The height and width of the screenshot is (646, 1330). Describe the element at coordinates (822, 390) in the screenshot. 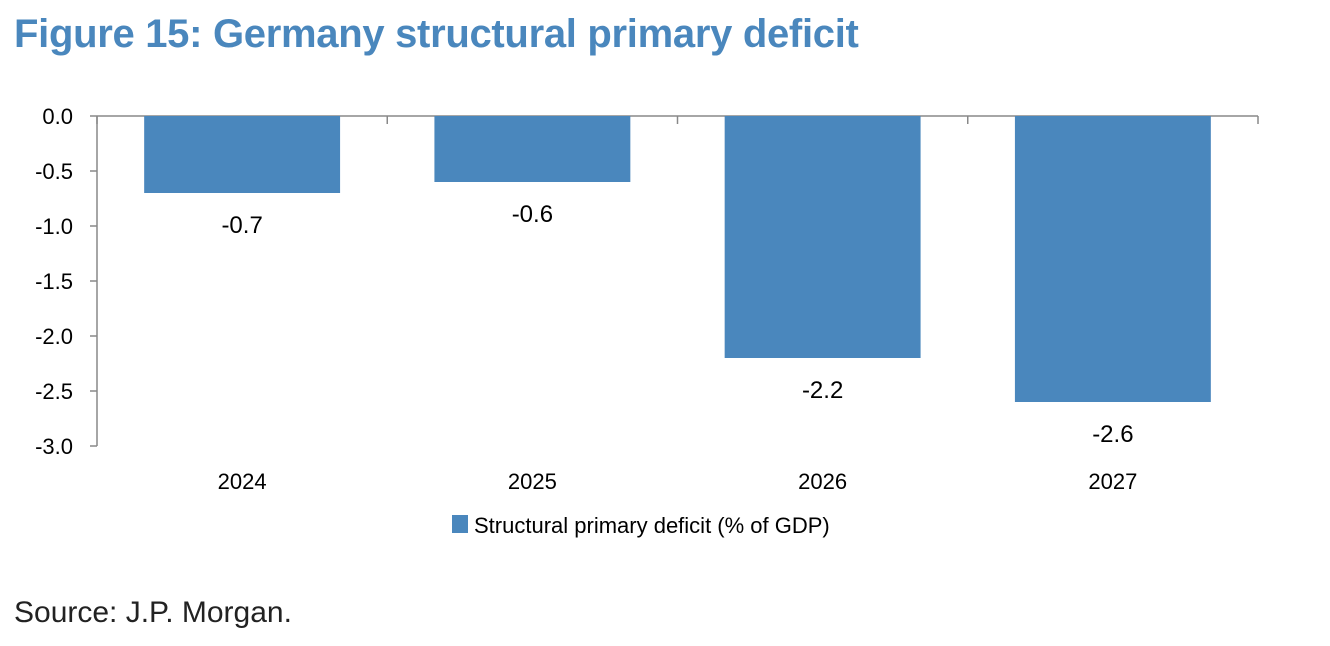

I see `data-label-2026: -2.2` at that location.